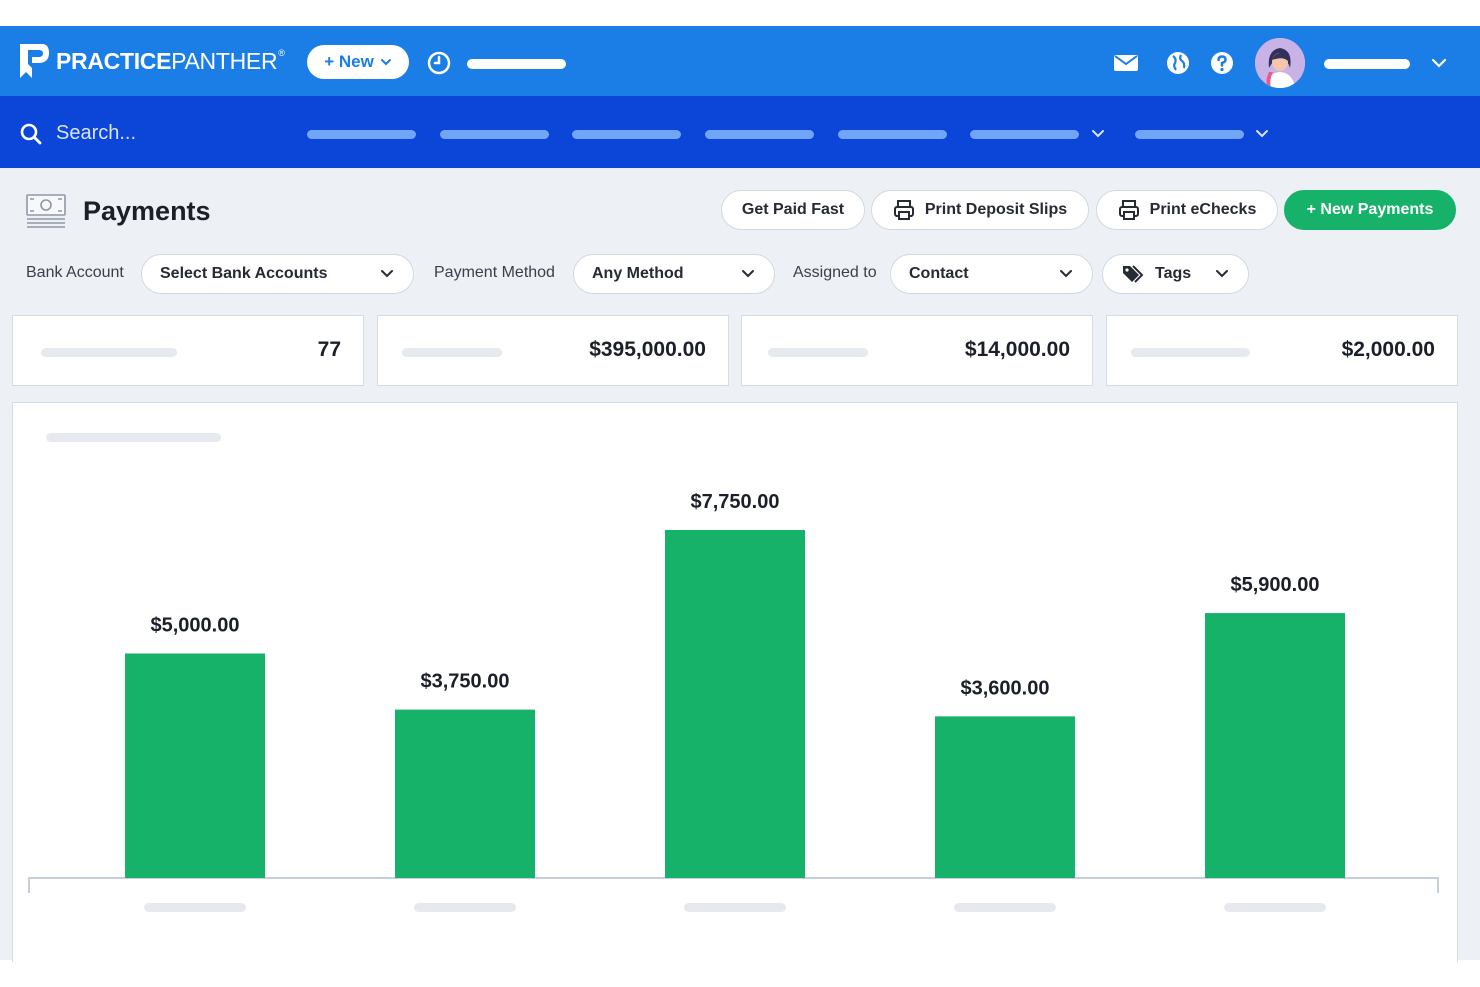 The height and width of the screenshot is (987, 1480). I want to click on get-paid-fast-button: Get Paid Fast, so click(793, 210).